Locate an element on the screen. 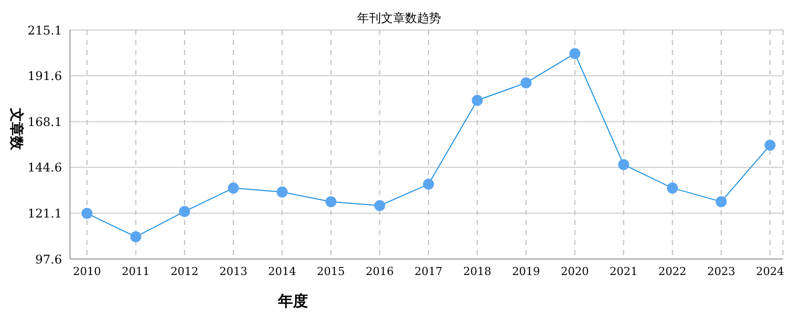  x-tick-label: 2014 is located at coordinates (282, 271).